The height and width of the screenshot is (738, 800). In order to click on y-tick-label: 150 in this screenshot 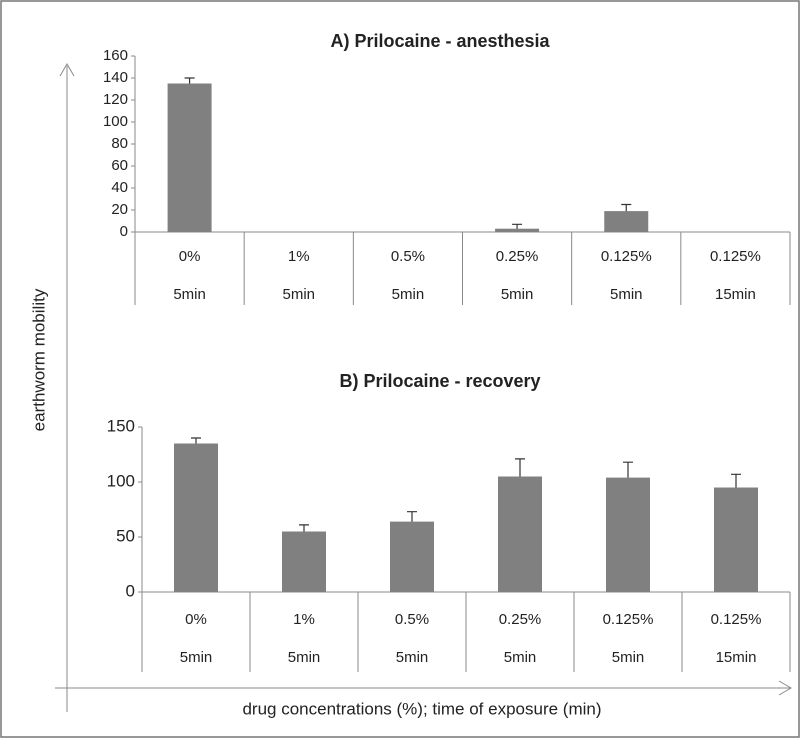, I will do `click(121, 425)`.